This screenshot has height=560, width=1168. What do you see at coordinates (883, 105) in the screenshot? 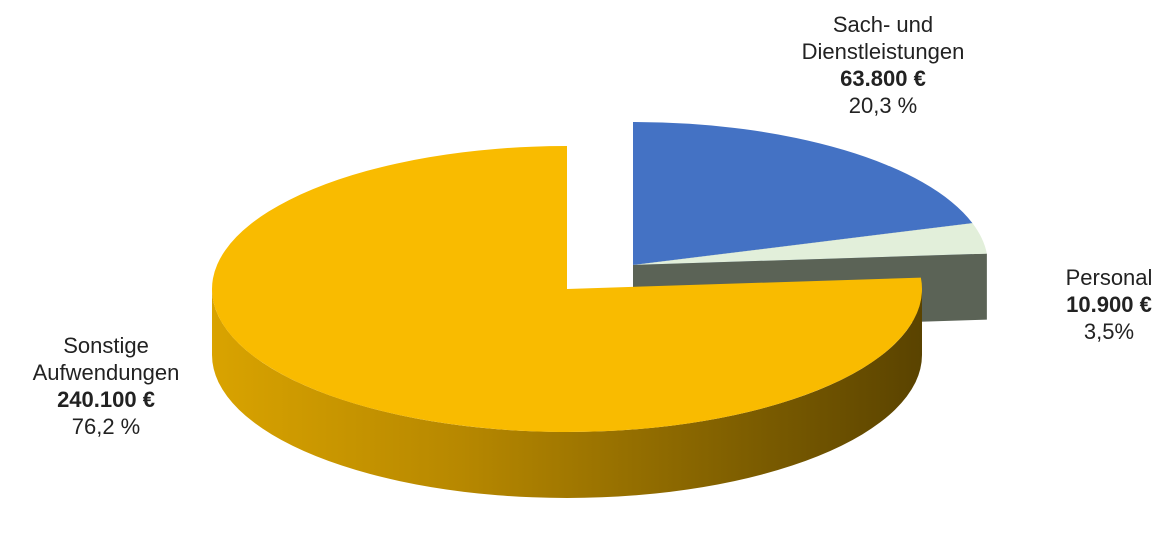
I see `slice-percent: 20,3 %` at bounding box center [883, 105].